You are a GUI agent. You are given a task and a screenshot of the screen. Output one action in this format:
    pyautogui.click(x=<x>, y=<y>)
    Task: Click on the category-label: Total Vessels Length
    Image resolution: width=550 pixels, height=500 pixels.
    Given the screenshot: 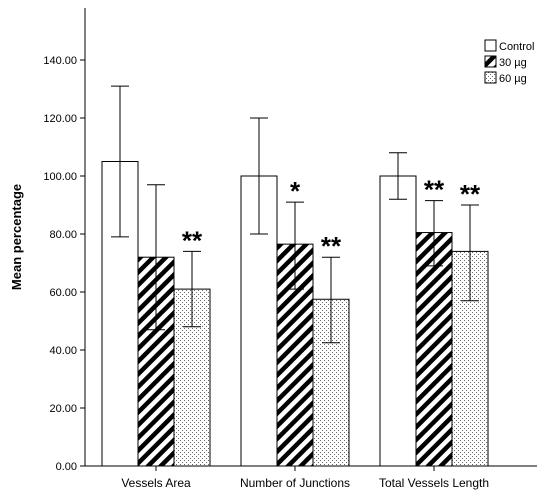 What is the action you would take?
    pyautogui.click(x=434, y=483)
    